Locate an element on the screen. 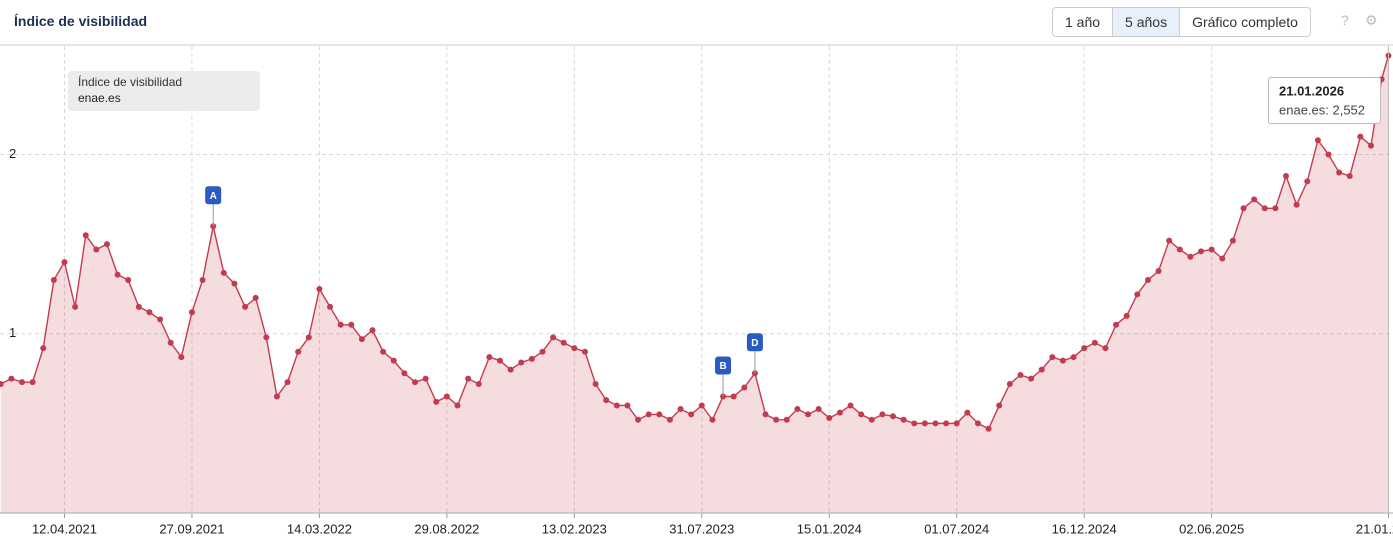 This screenshot has height=545, width=1393. x-tick-label: 16.12.2024 is located at coordinates (1084, 528).